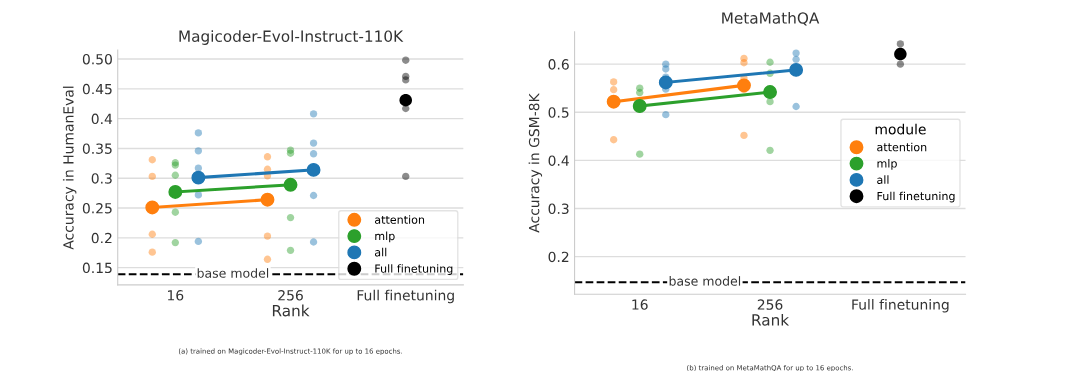 Image resolution: width=1080 pixels, height=371 pixels. Describe the element at coordinates (771, 18) in the screenshot. I see `chart-title: MetaMathQA` at that location.